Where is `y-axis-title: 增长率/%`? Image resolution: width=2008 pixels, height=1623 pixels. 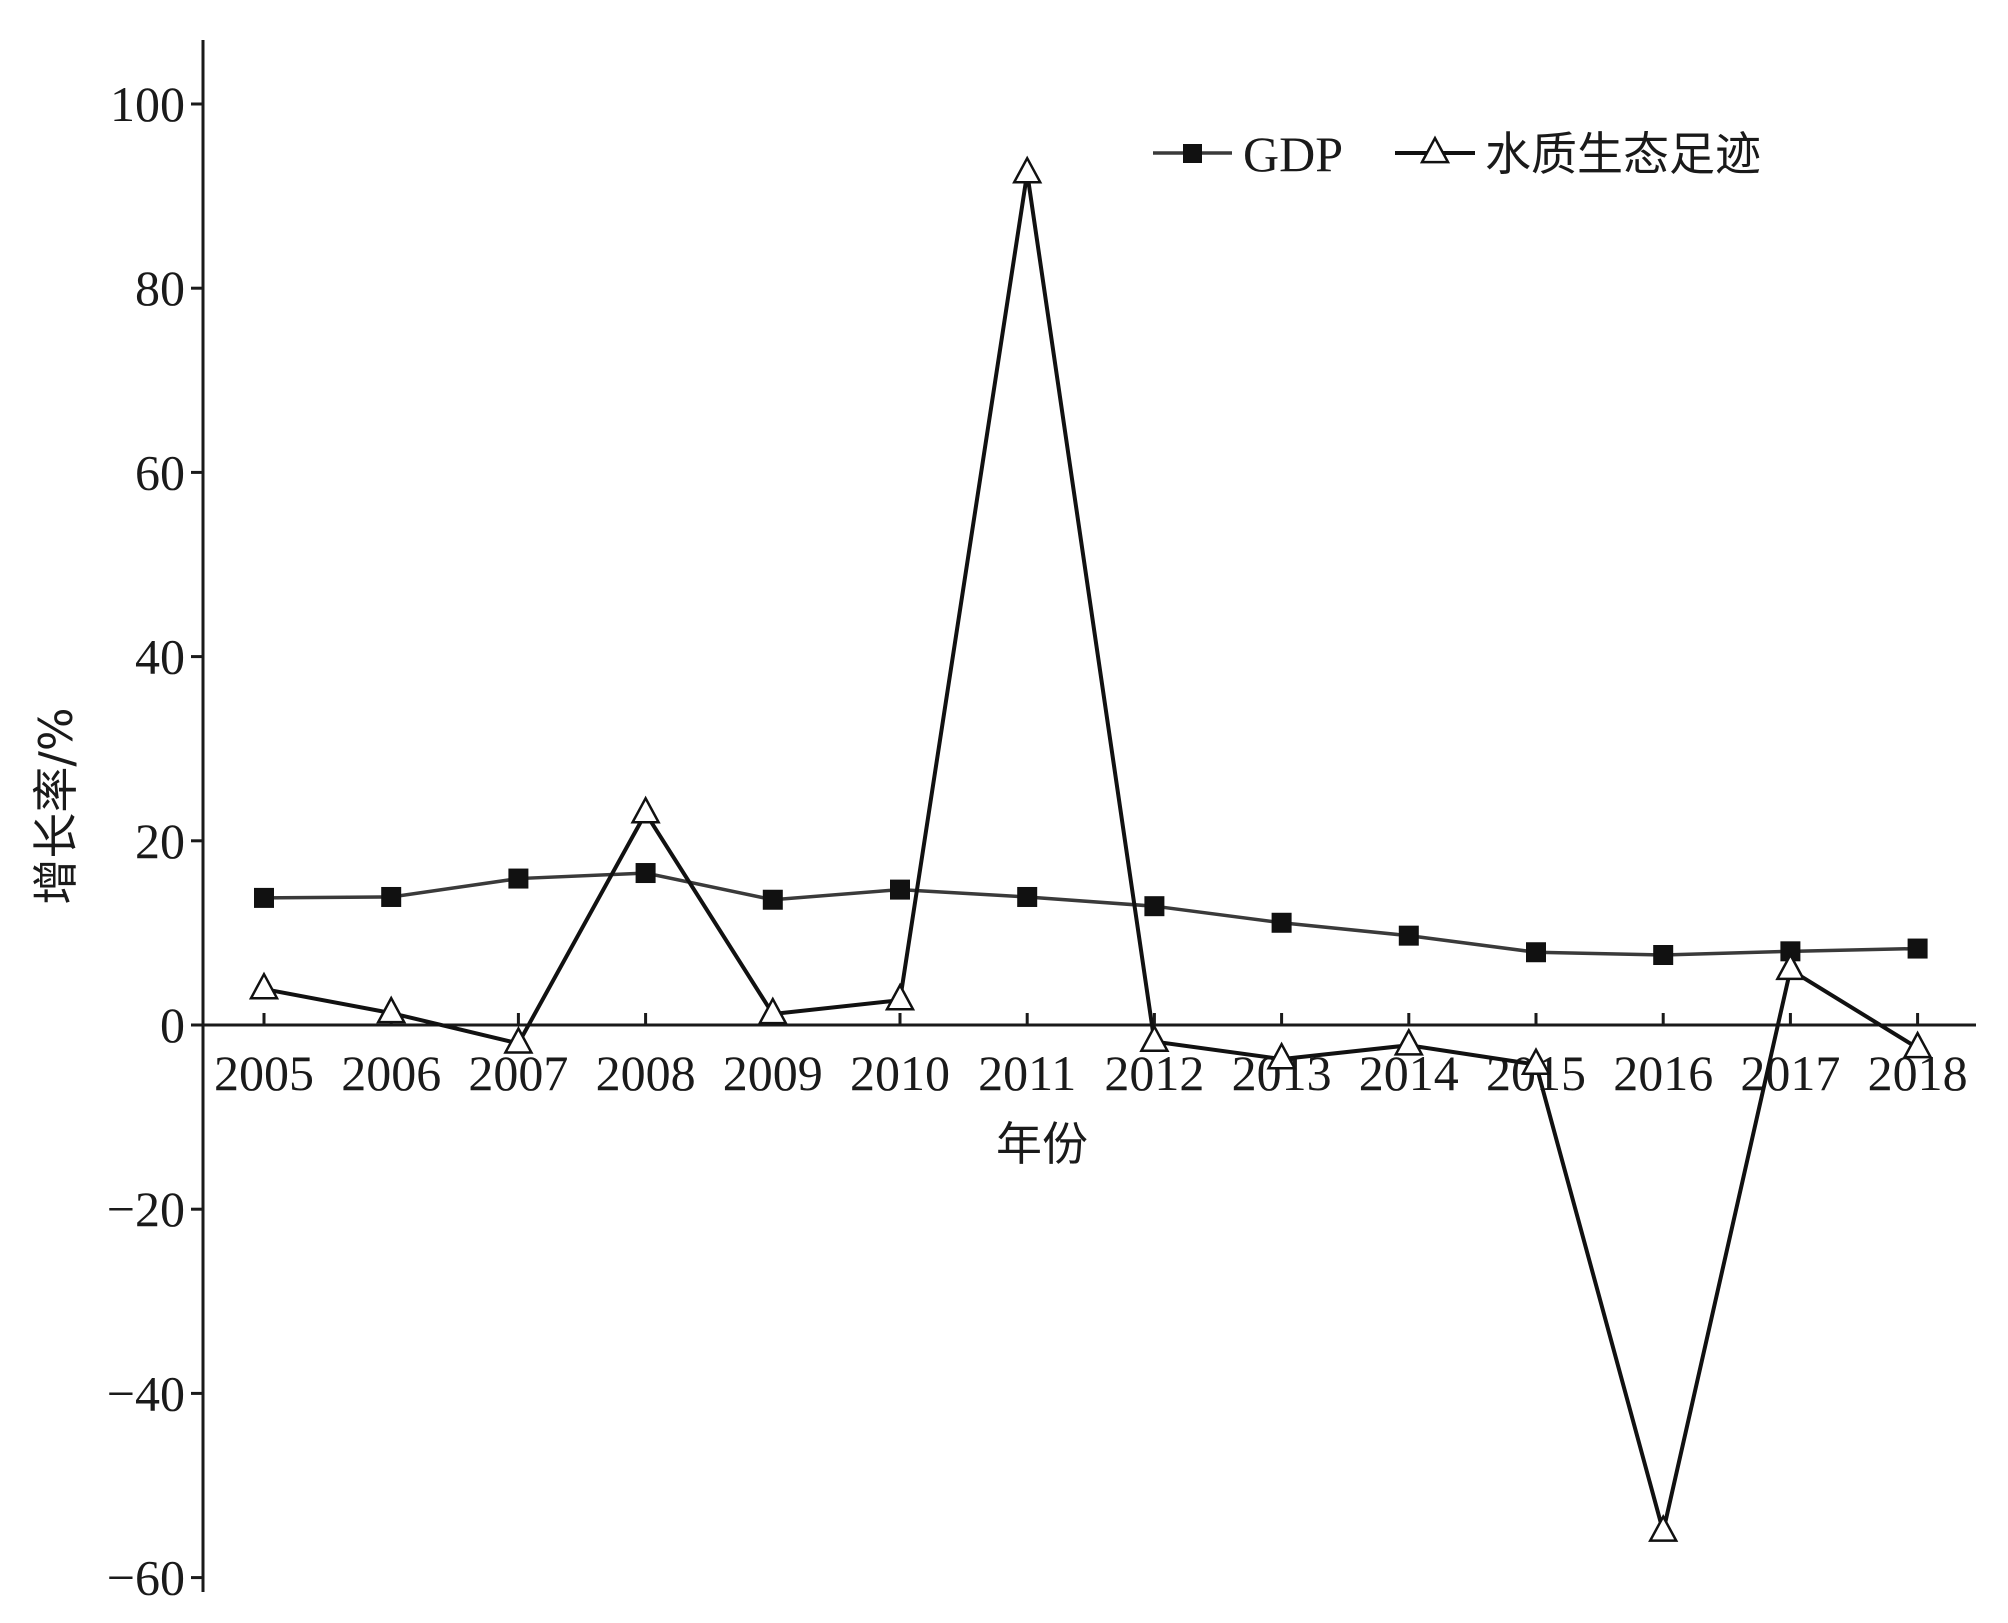 y-axis-title: 增长率/% is located at coordinates (56, 805).